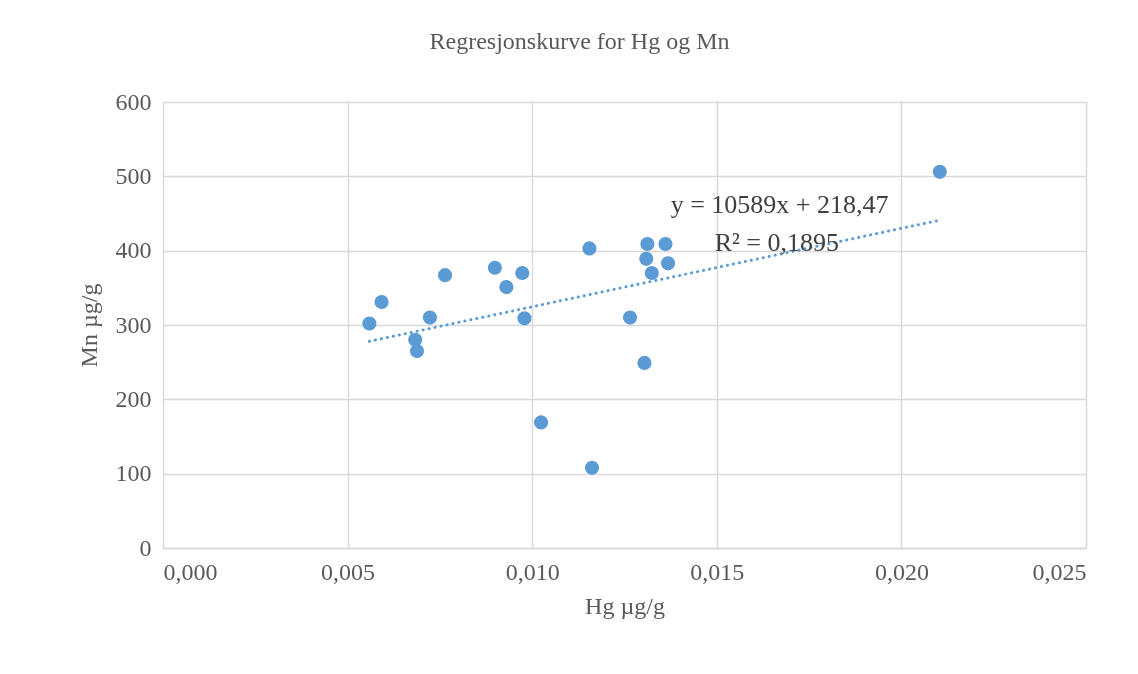  What do you see at coordinates (901, 571) in the screenshot?
I see `x-tick-label: 0,020` at bounding box center [901, 571].